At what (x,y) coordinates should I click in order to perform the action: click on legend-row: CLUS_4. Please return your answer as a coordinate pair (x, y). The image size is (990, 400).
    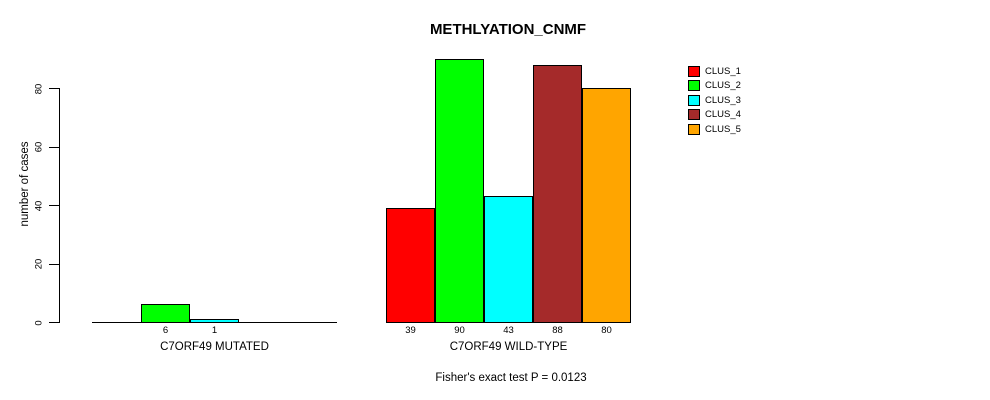
    Looking at the image, I should click on (714, 115).